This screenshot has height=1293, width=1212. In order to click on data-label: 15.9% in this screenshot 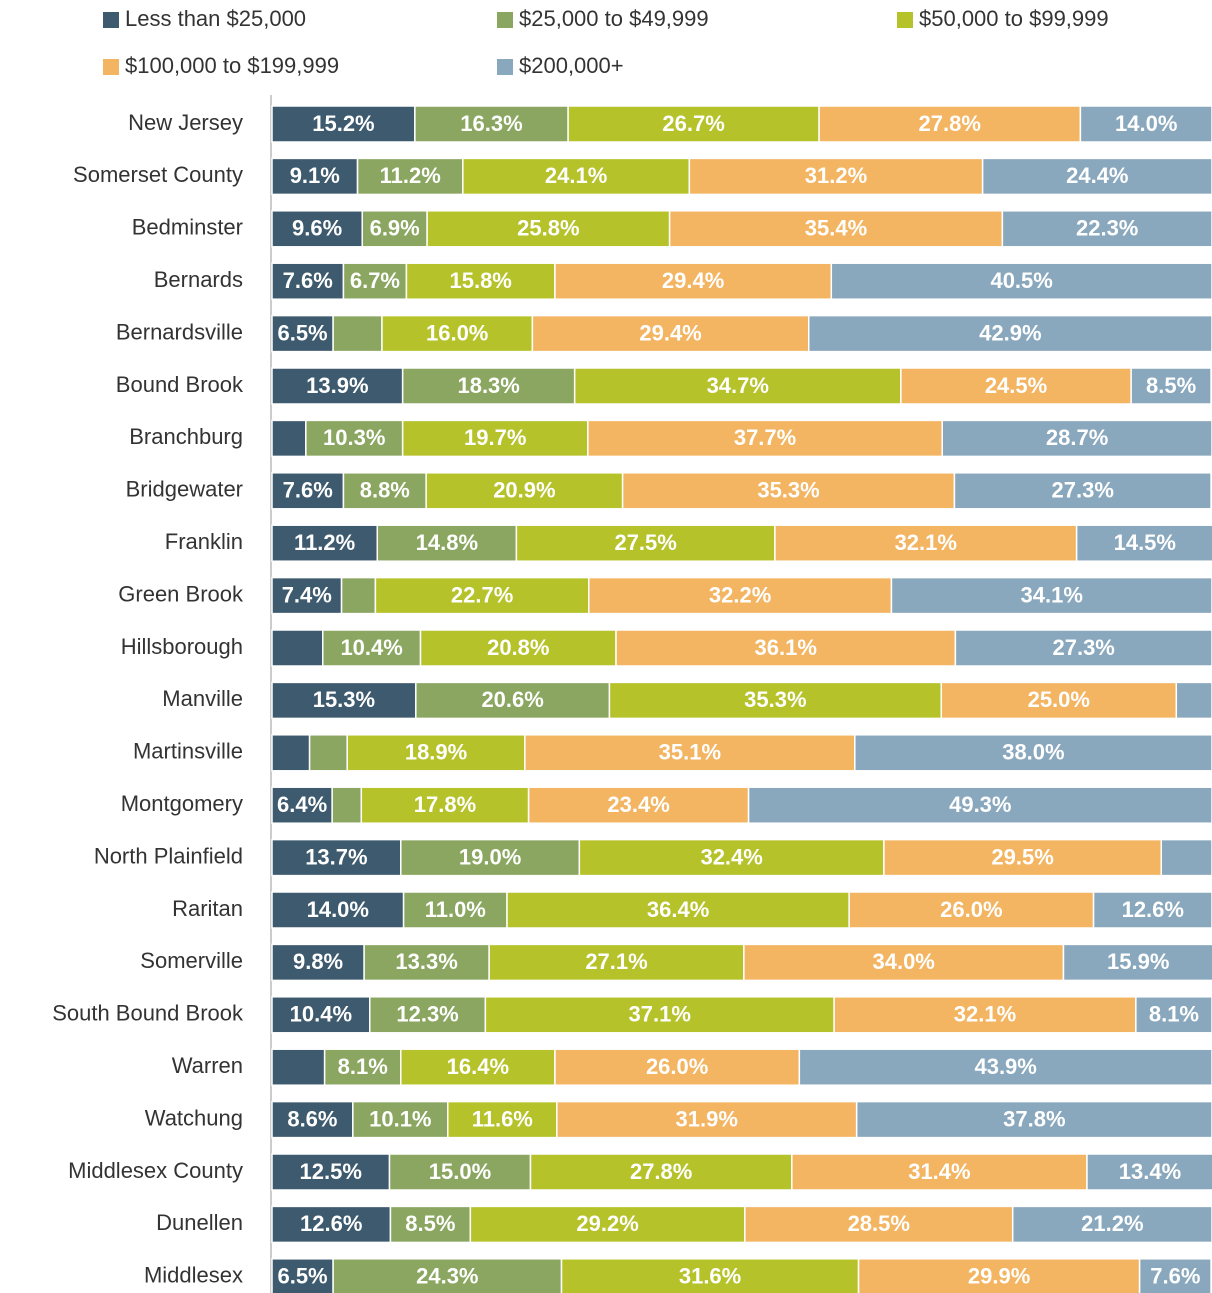, I will do `click(1138, 961)`.